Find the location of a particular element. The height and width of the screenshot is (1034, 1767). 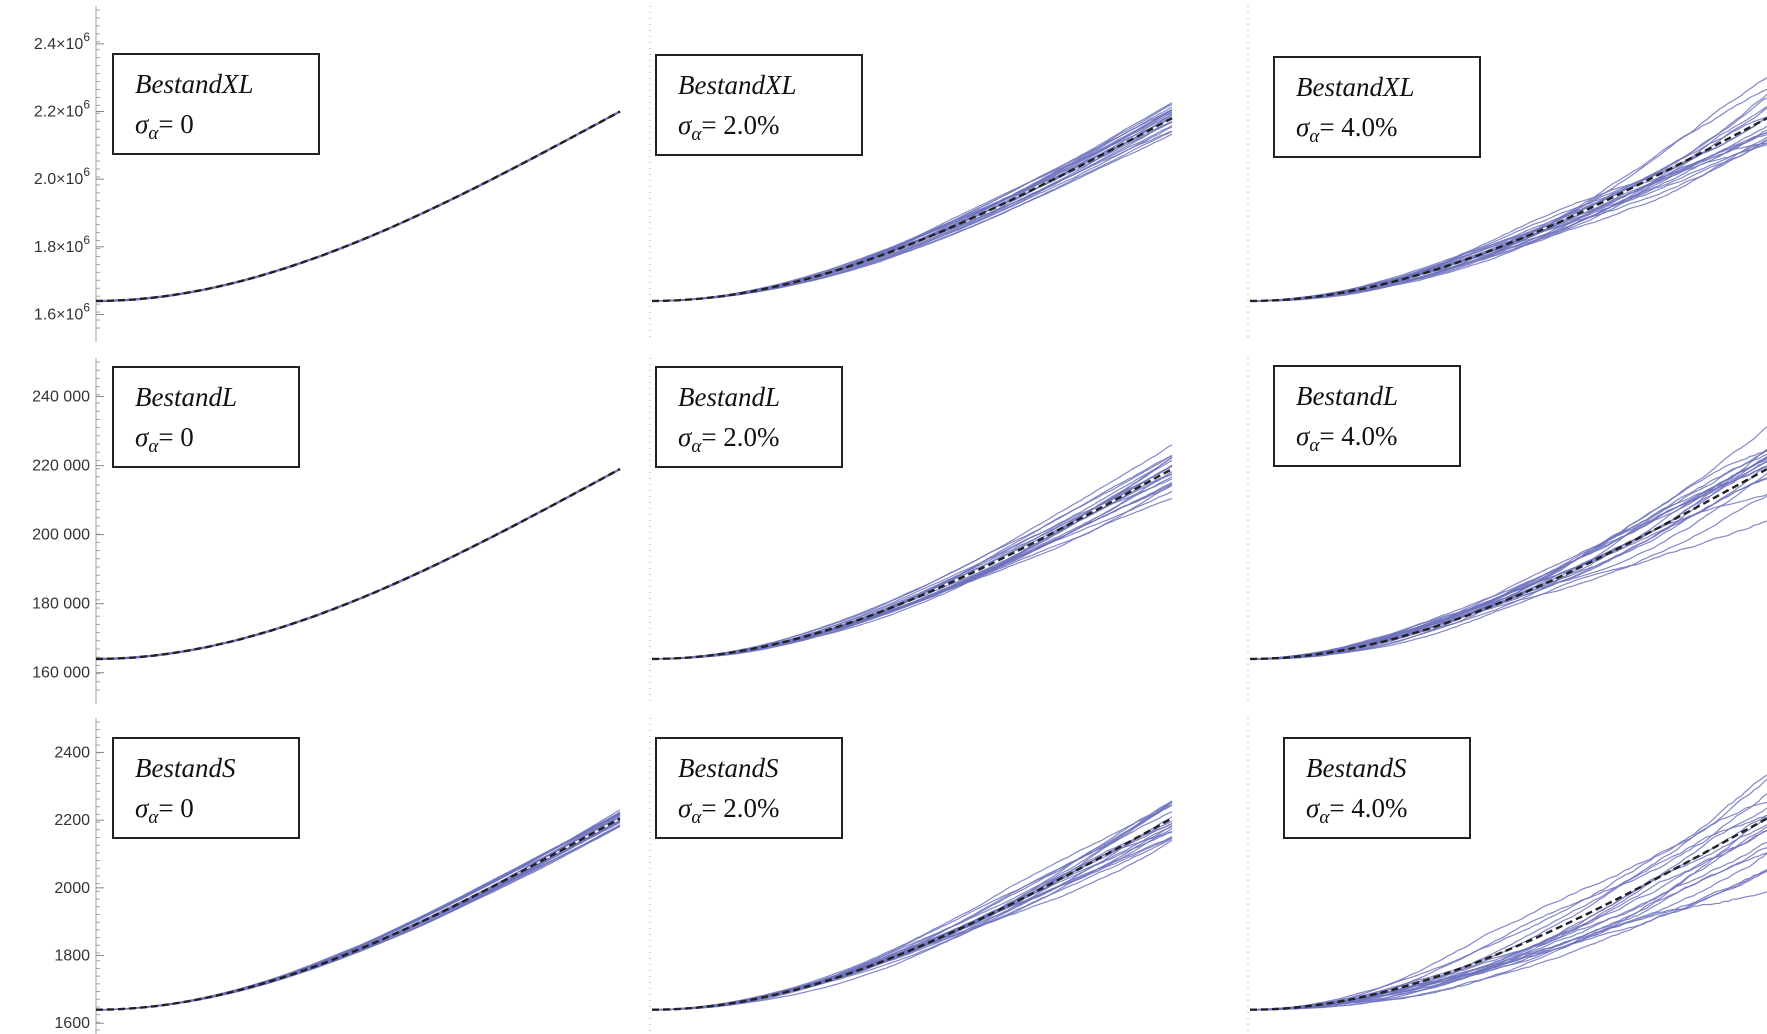

panel-sigma-label: σα= 2.0% is located at coordinates (729, 810).